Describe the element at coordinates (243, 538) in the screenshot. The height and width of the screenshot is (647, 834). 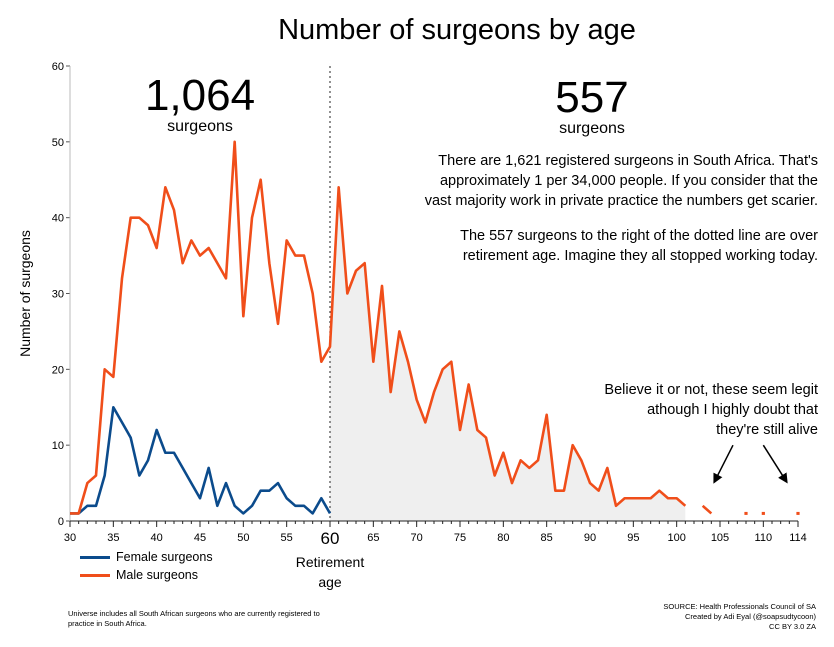
I see `x-tick-label: 50` at that location.